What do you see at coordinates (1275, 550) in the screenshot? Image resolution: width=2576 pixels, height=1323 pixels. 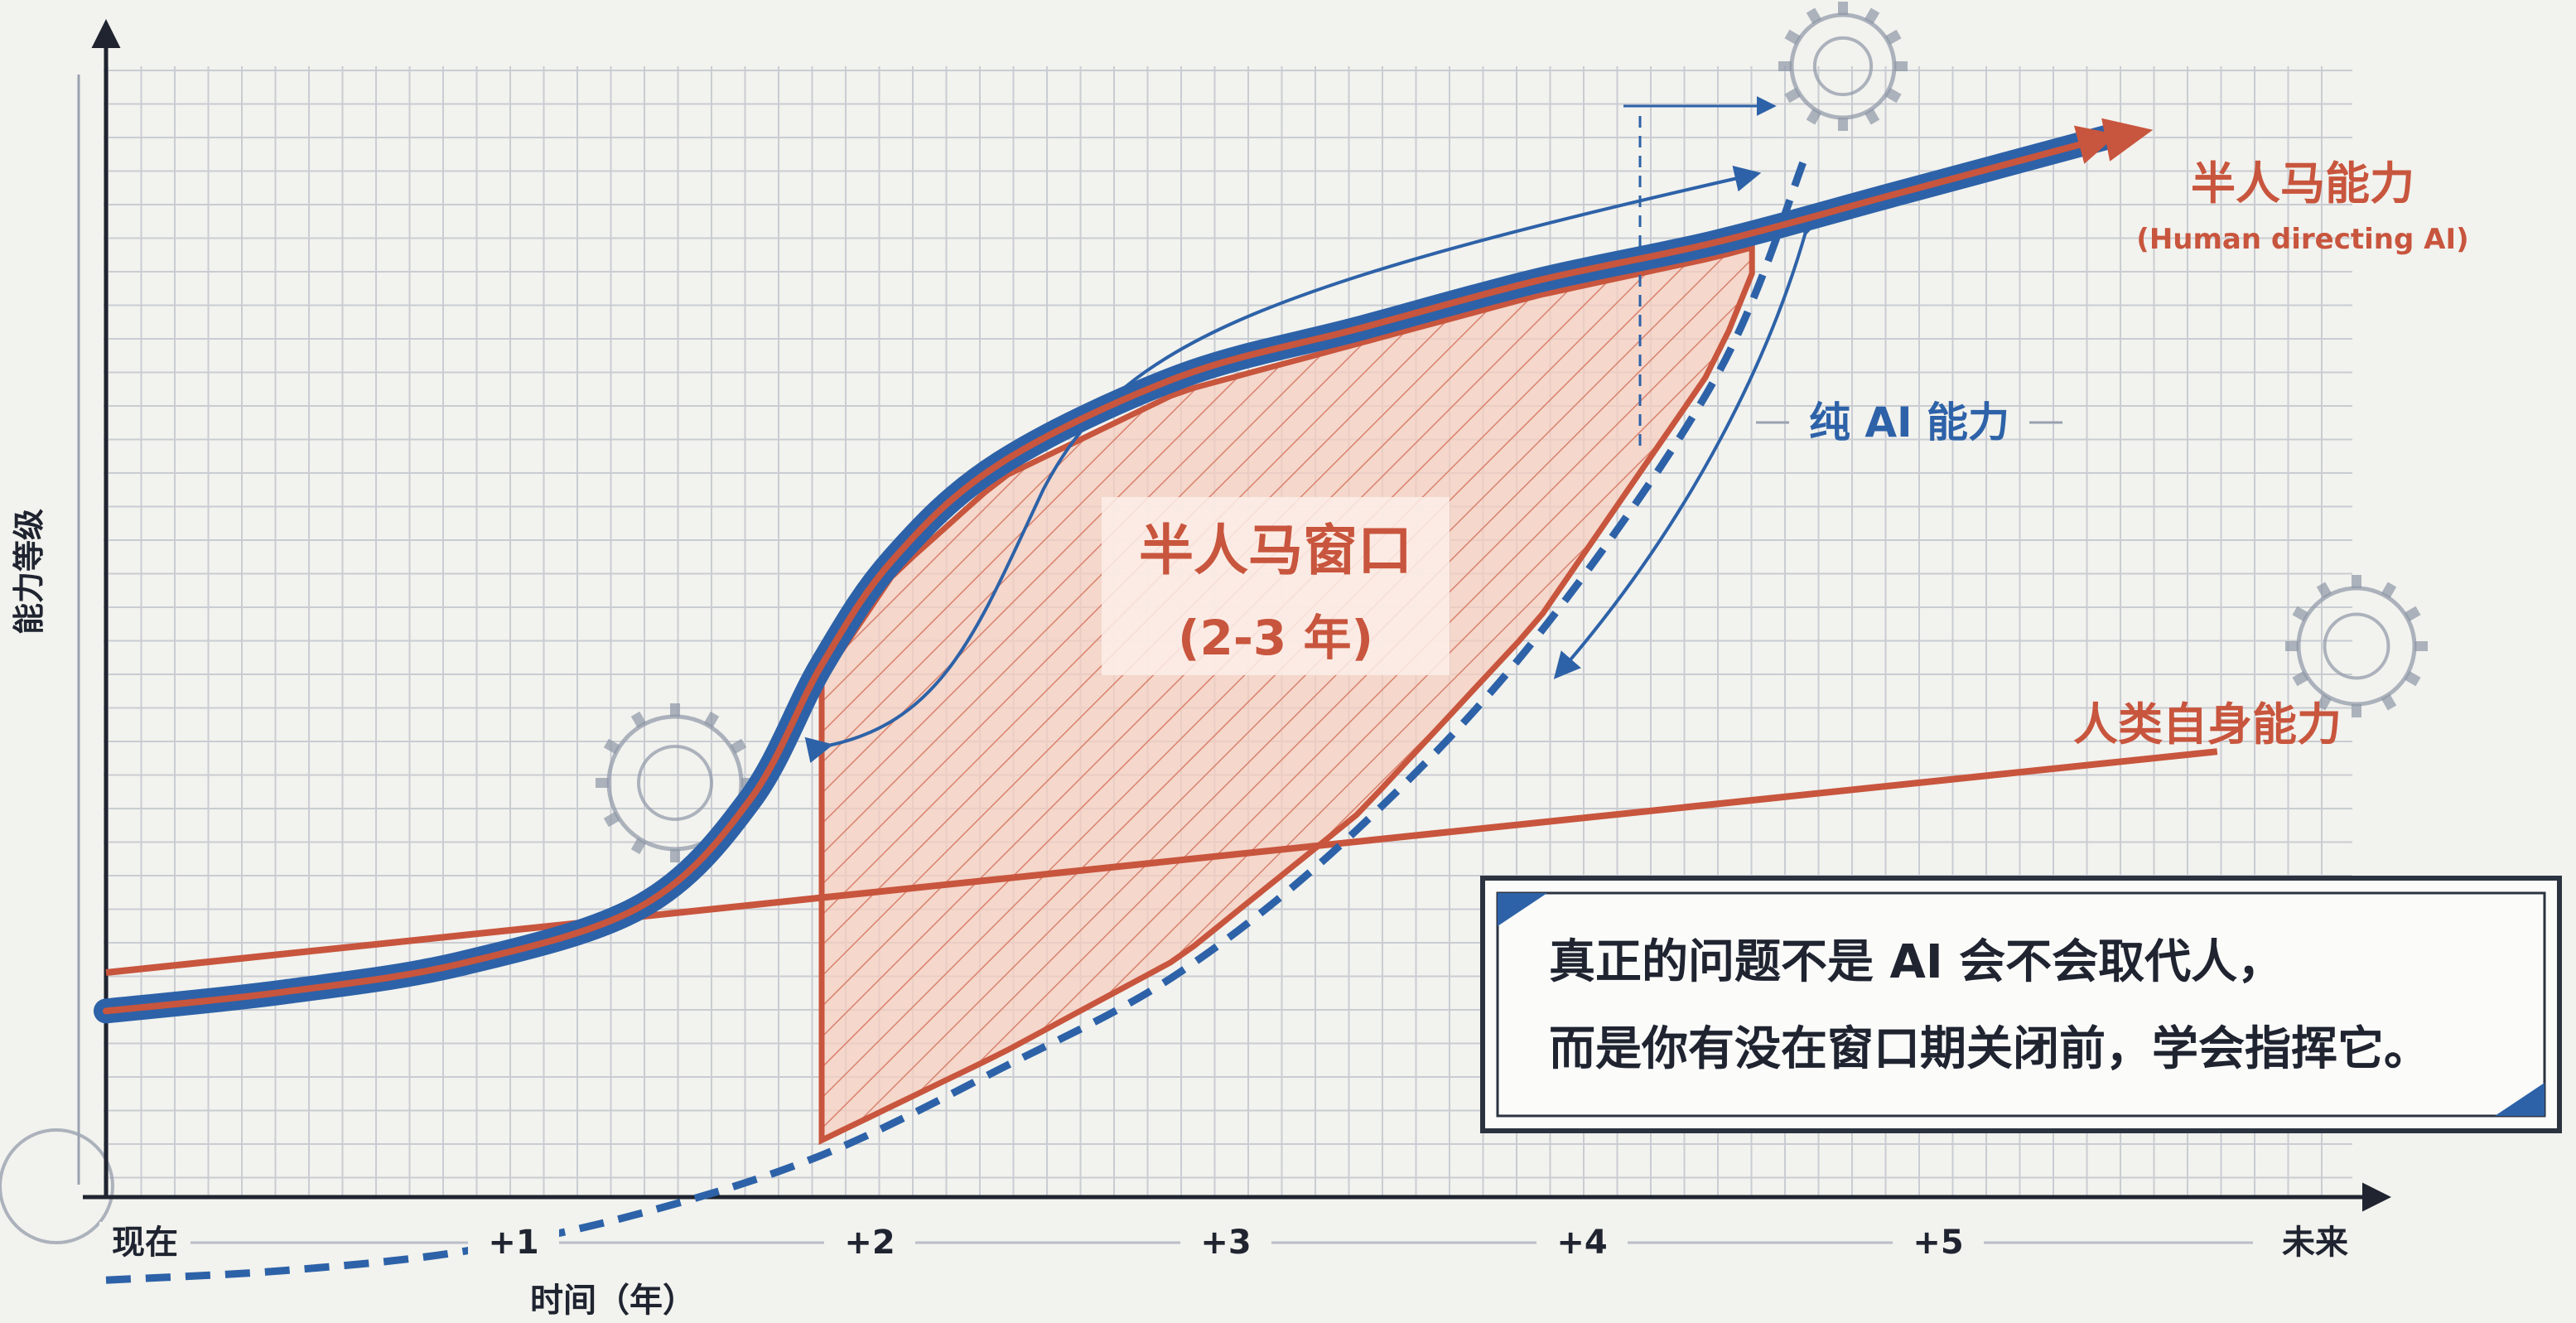 I see `window-label: 半人马窗口` at bounding box center [1275, 550].